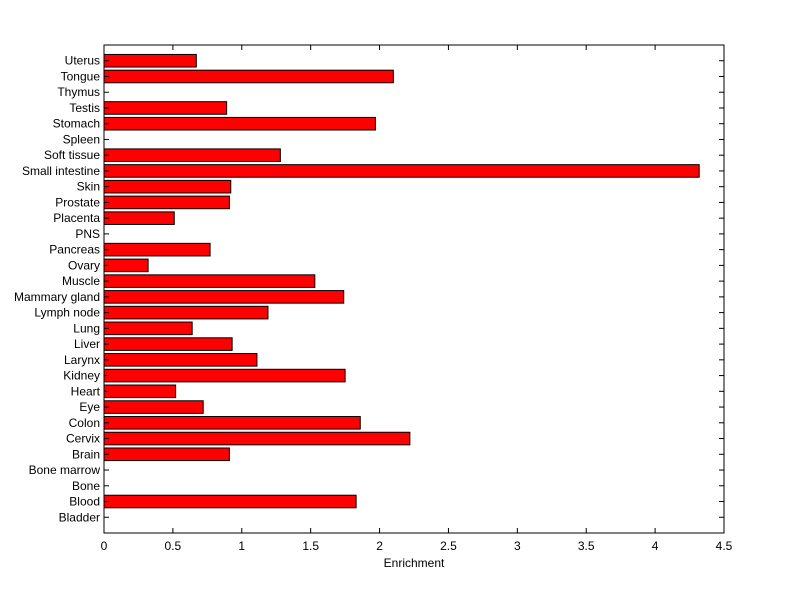  Describe the element at coordinates (83, 439) in the screenshot. I see `category-label: Cervix` at that location.